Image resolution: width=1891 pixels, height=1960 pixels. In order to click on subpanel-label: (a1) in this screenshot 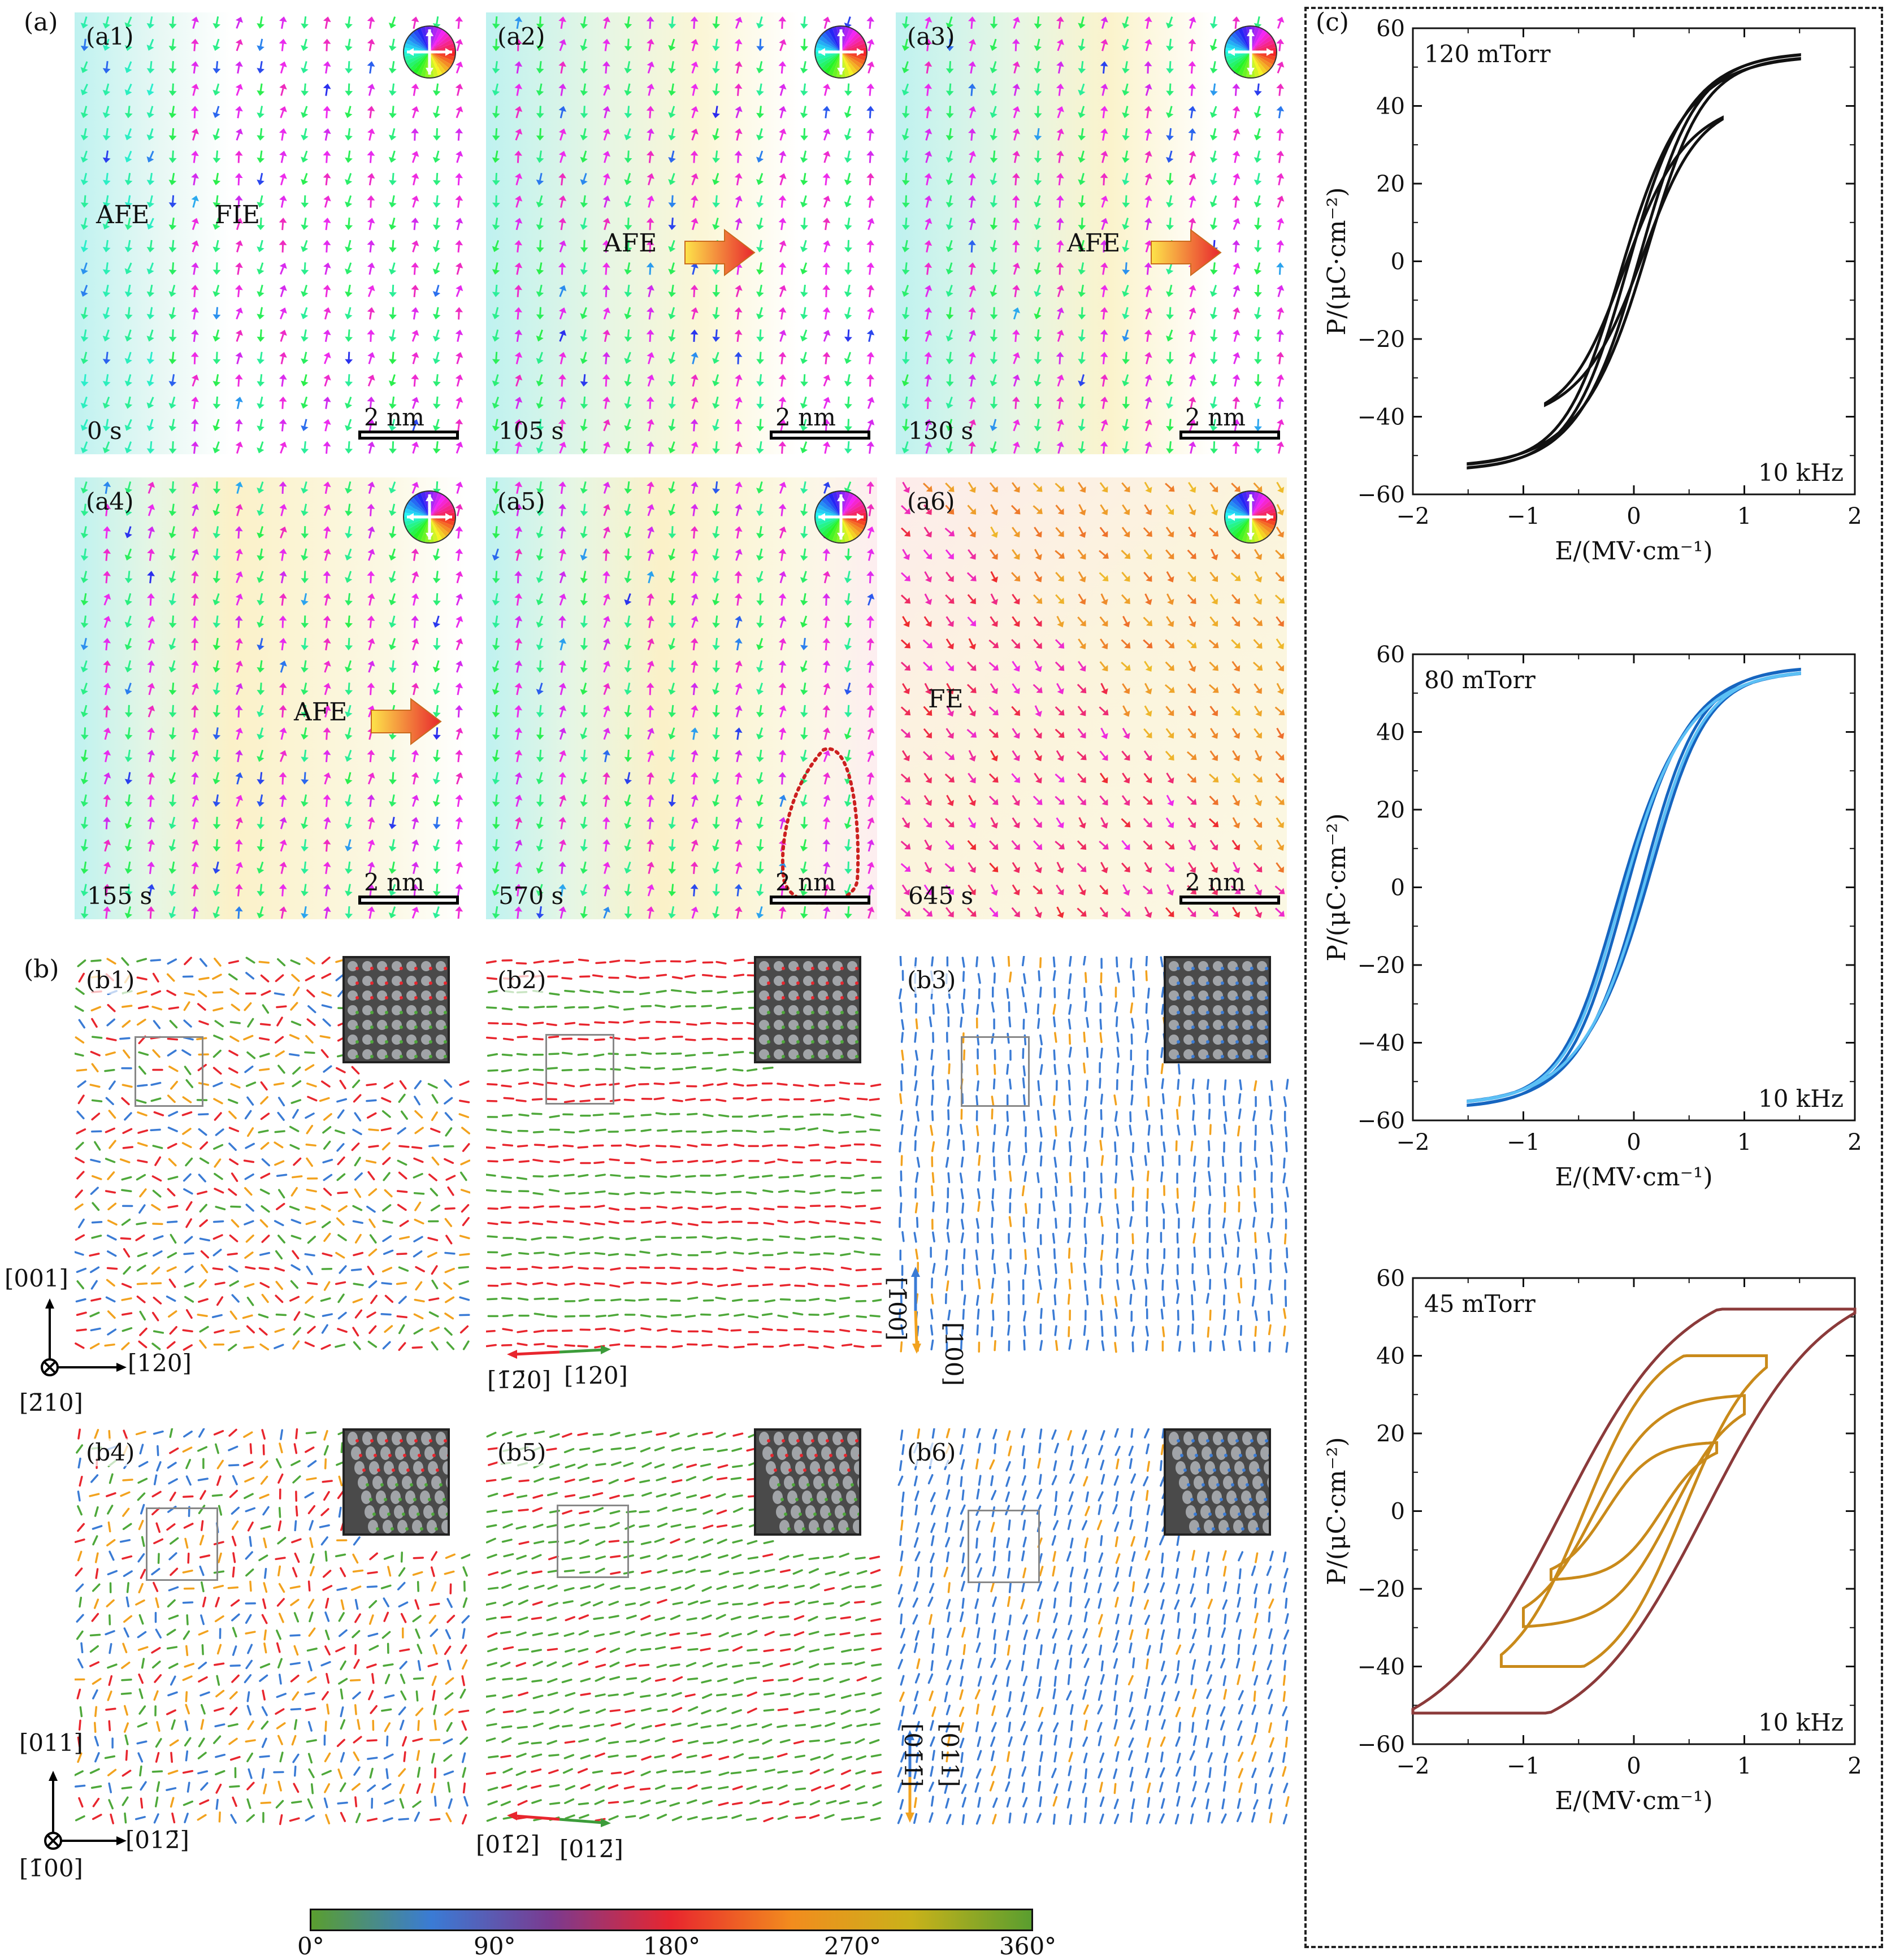, I will do `click(110, 36)`.